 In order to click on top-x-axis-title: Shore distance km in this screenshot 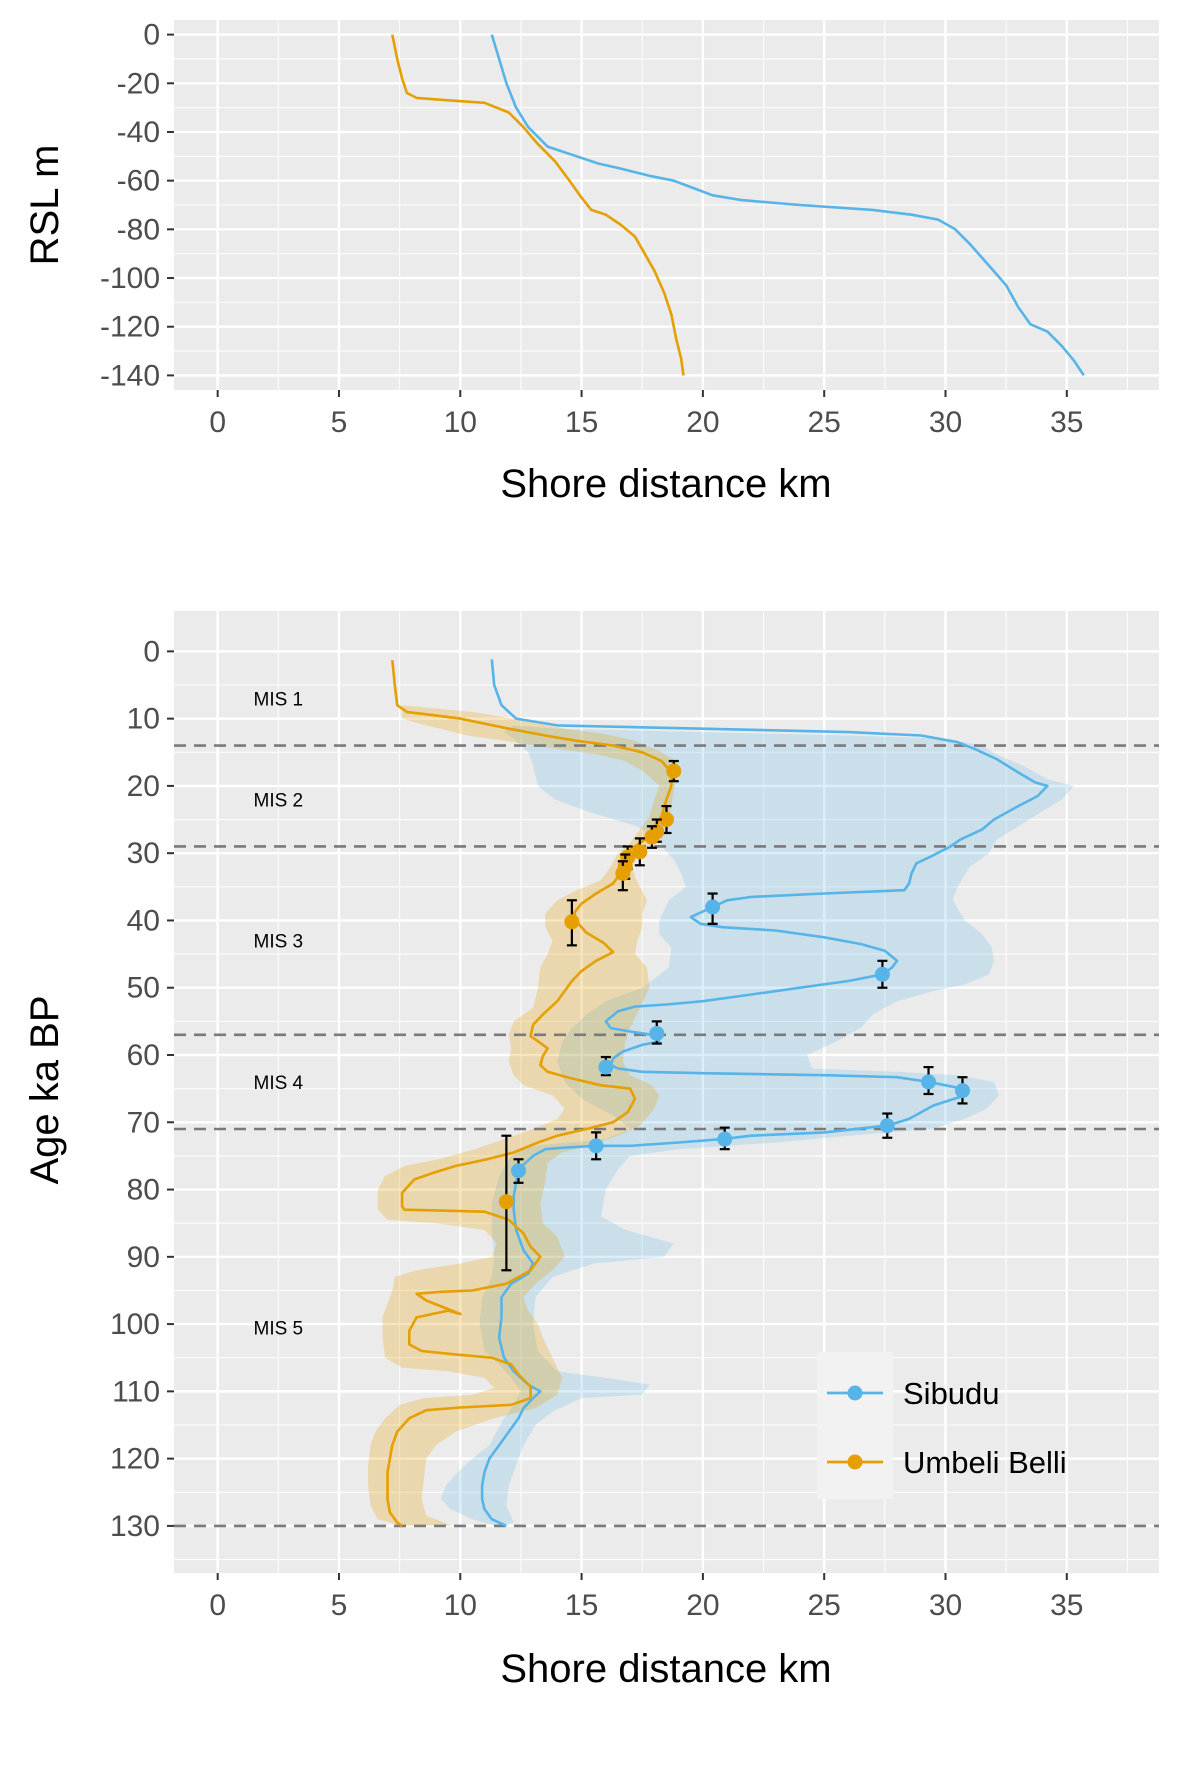, I will do `click(665, 484)`.